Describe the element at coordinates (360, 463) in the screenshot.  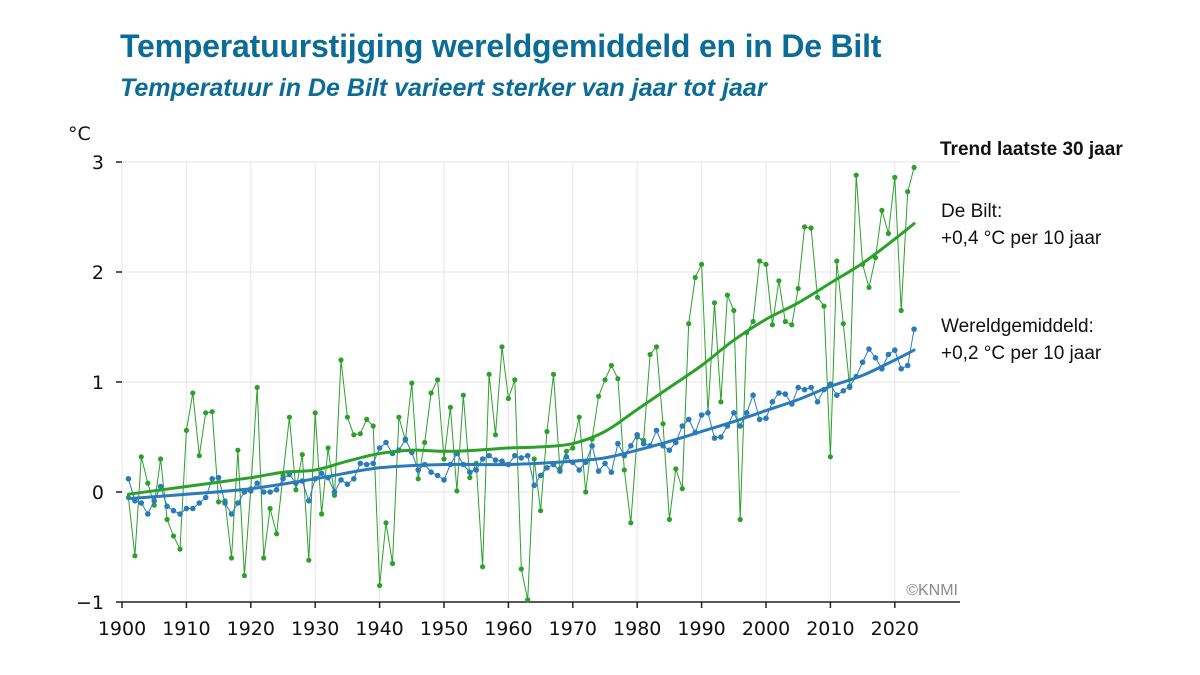
I see `world_annual-point-1937` at that location.